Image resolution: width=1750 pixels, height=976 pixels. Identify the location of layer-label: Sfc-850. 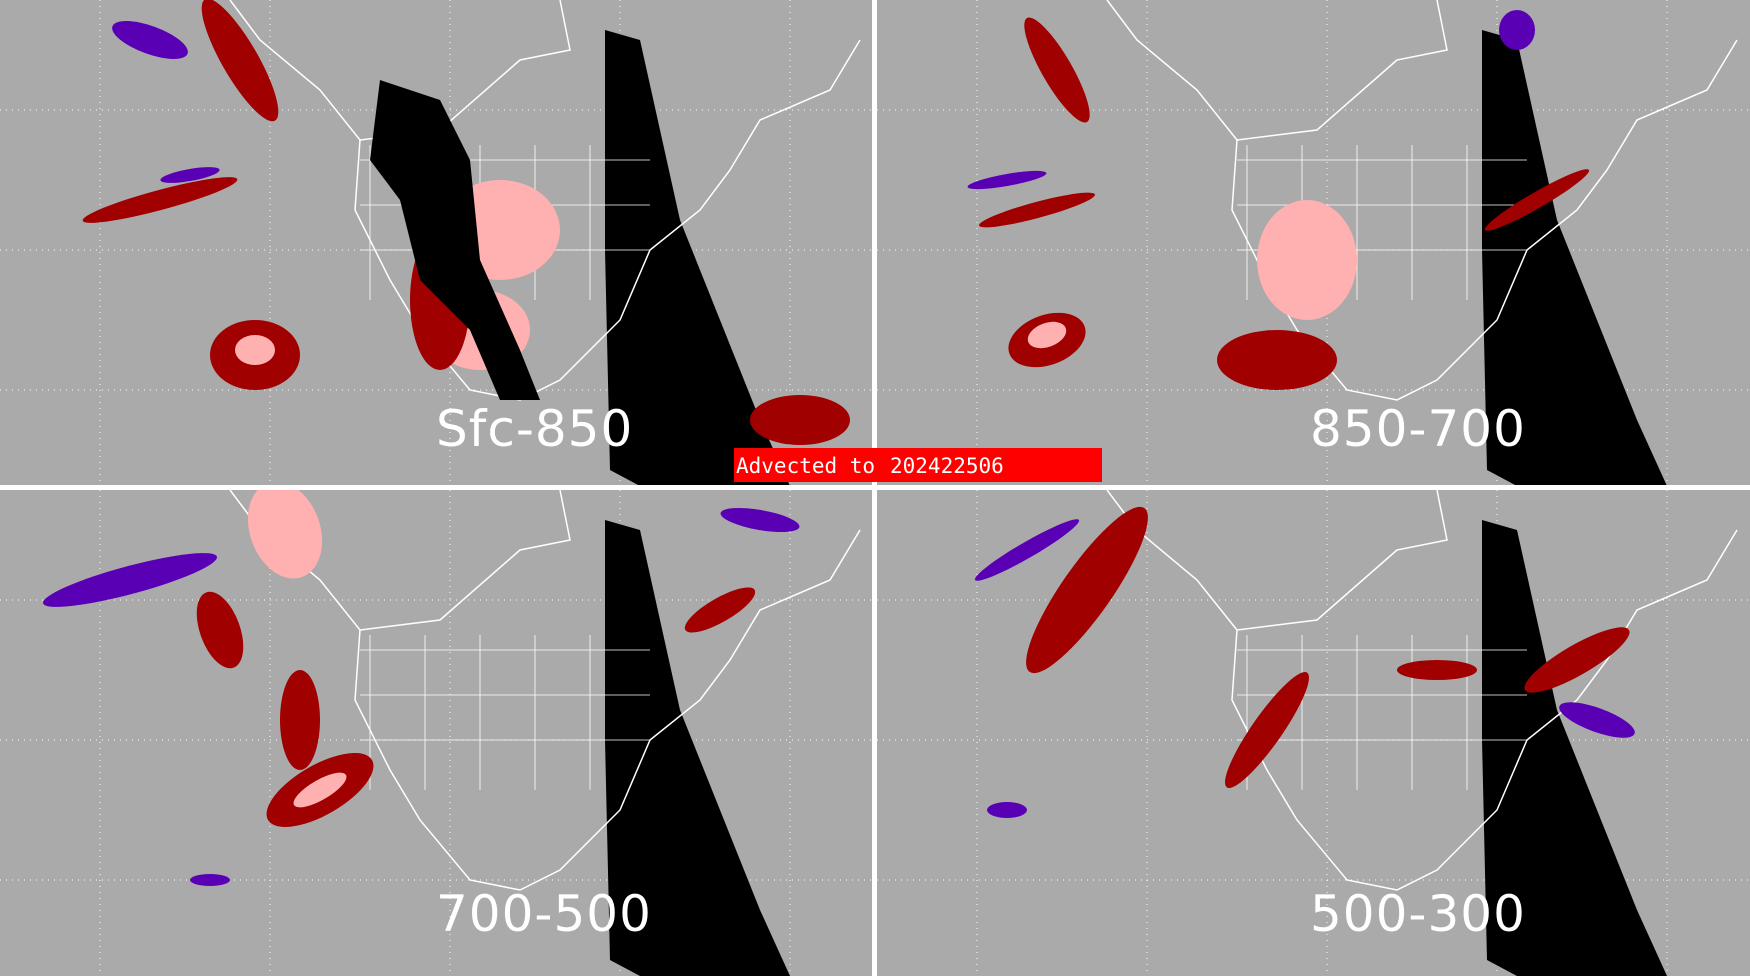
(535, 429).